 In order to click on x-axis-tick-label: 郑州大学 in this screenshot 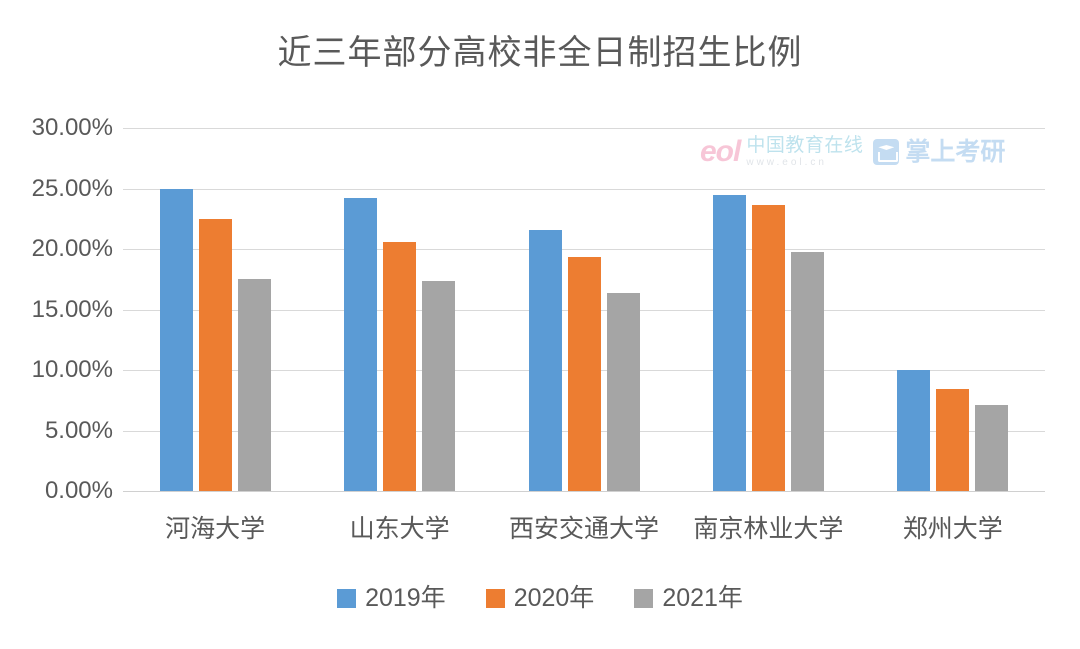, I will do `click(952, 529)`.